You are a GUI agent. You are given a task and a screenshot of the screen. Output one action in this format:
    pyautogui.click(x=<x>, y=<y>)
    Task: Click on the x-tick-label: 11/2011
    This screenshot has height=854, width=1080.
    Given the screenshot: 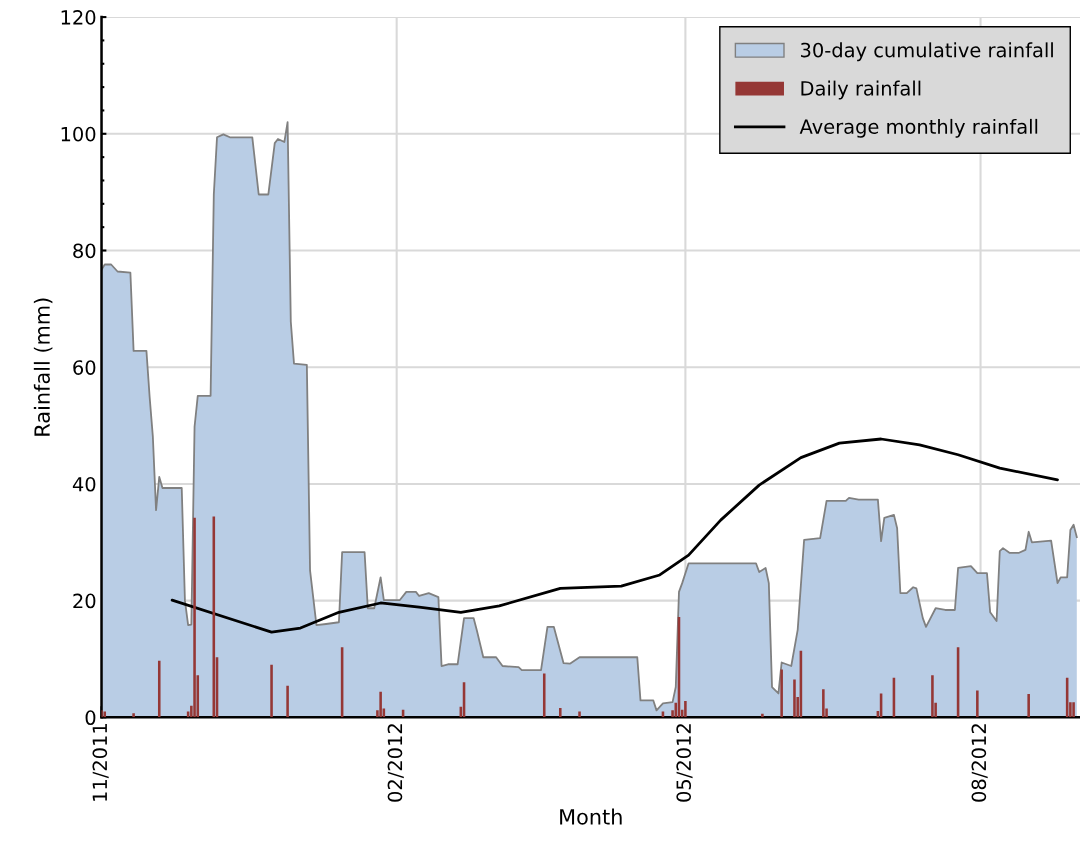 What is the action you would take?
    pyautogui.click(x=100, y=762)
    